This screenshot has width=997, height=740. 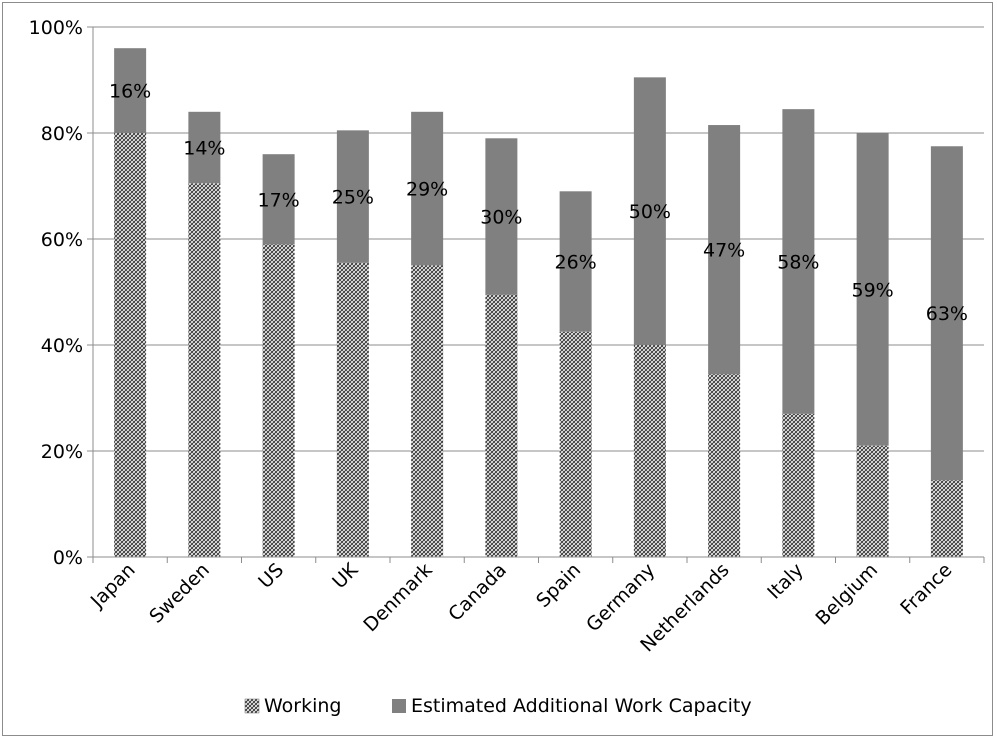 What do you see at coordinates (501, 425) in the screenshot?
I see `bar-working-canada` at bounding box center [501, 425].